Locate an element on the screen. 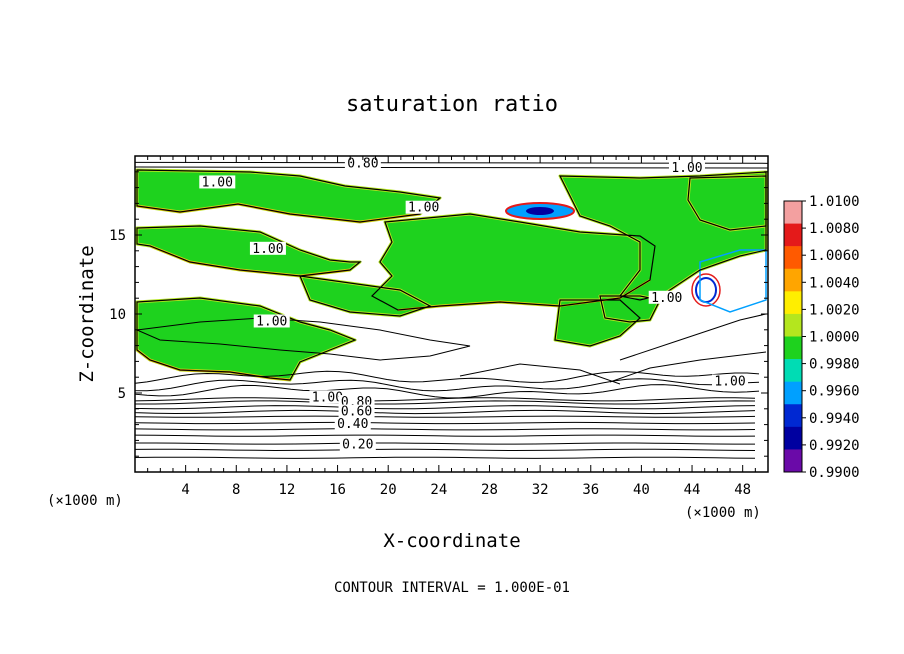  x-tick-label: 12 is located at coordinates (286, 490).